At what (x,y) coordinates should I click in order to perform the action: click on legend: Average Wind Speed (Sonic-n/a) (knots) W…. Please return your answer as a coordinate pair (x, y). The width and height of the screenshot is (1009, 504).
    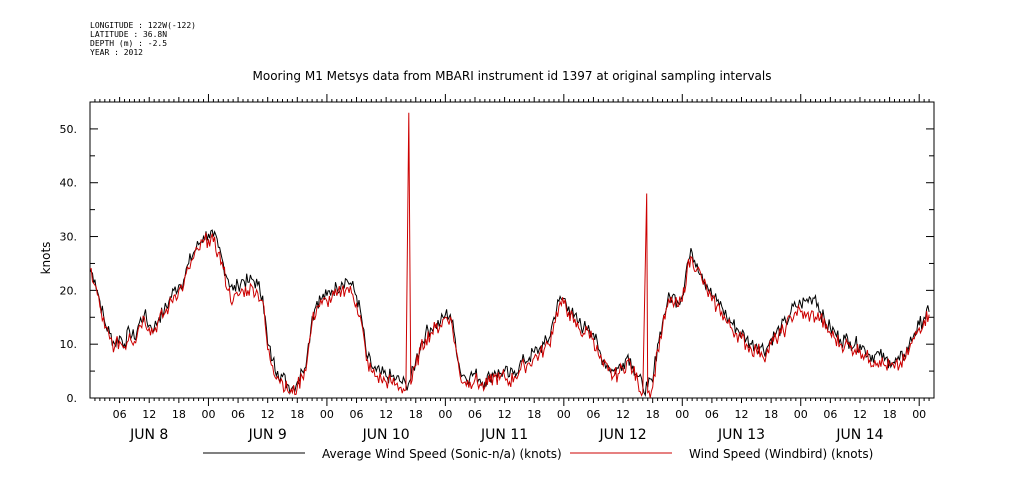
    Looking at the image, I should click on (538, 454).